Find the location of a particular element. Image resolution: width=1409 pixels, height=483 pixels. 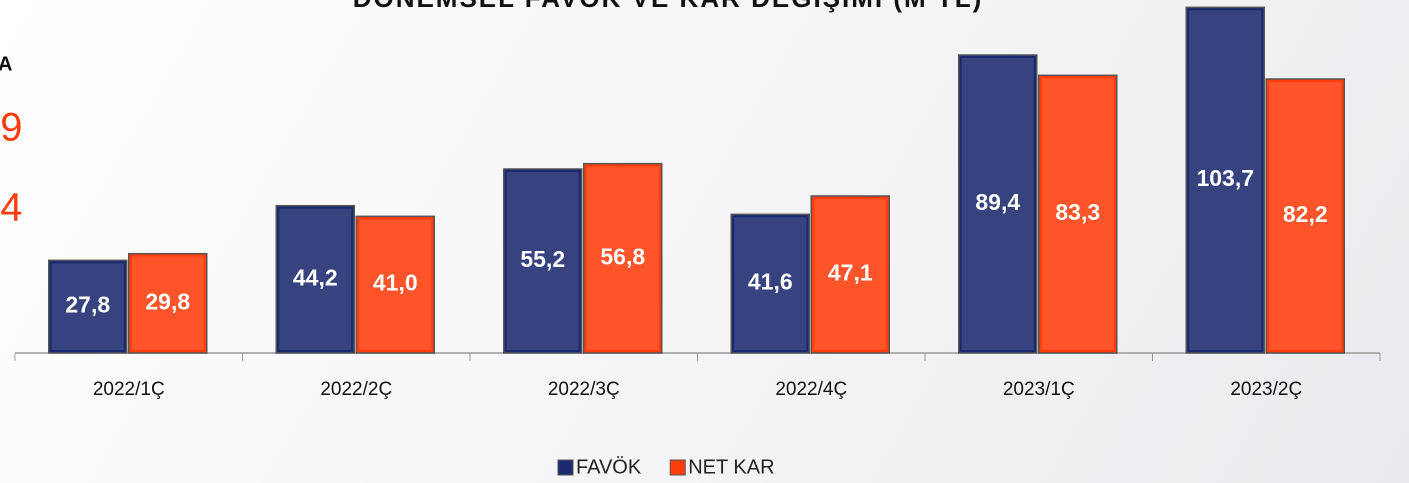

x-tick-label: 2022/3Ç is located at coordinates (584, 389).